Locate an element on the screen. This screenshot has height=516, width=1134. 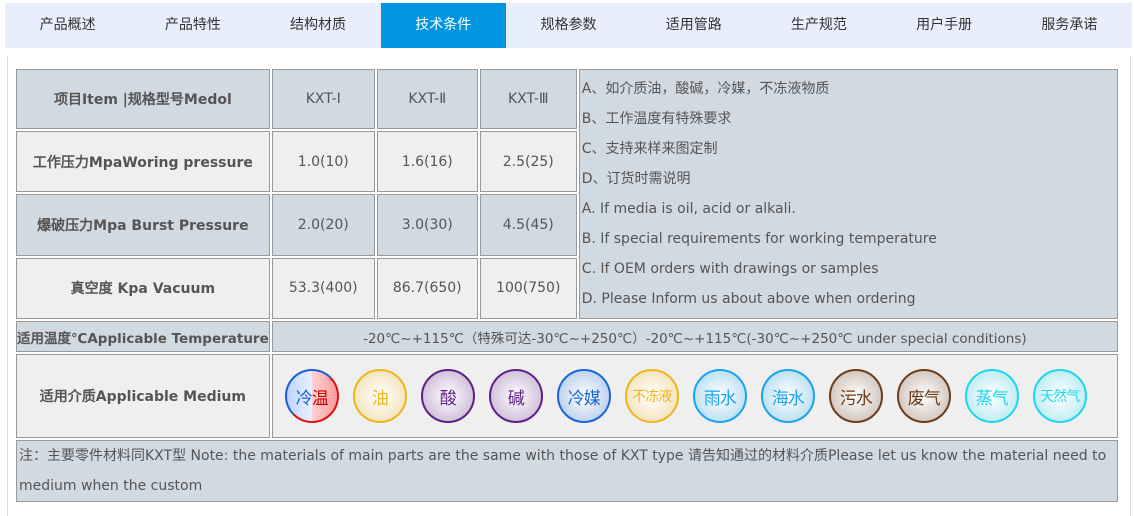
medium-icon: 碱 is located at coordinates (515, 396).